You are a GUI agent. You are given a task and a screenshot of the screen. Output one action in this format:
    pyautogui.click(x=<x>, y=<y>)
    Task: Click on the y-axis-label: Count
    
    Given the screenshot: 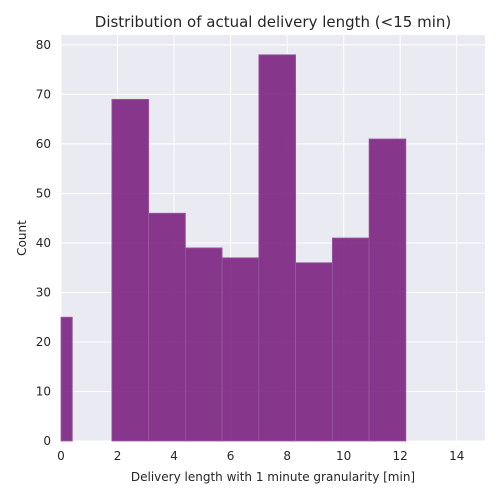 What is the action you would take?
    pyautogui.click(x=22, y=238)
    